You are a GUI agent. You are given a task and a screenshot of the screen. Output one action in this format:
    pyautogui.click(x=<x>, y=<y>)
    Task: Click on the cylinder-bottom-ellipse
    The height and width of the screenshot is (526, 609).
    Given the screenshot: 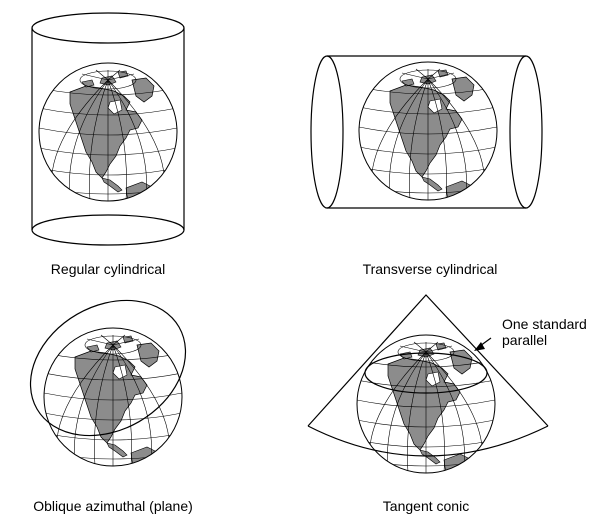 What is the action you would take?
    pyautogui.click(x=108, y=230)
    